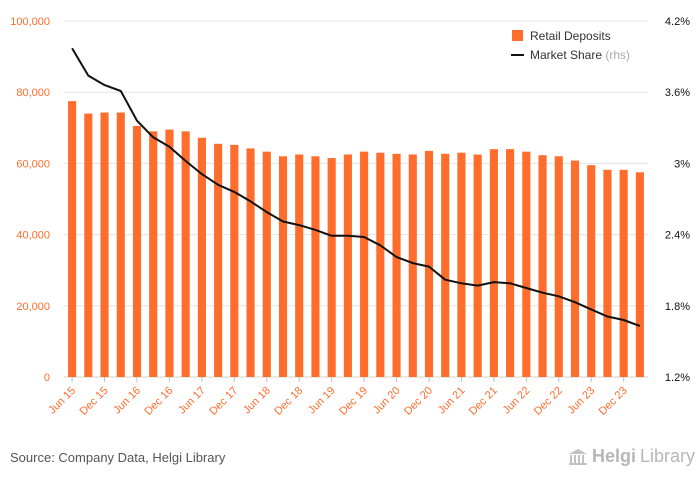  What do you see at coordinates (30, 22) in the screenshot?
I see `left-axis-tick-label: 100,000` at bounding box center [30, 22].